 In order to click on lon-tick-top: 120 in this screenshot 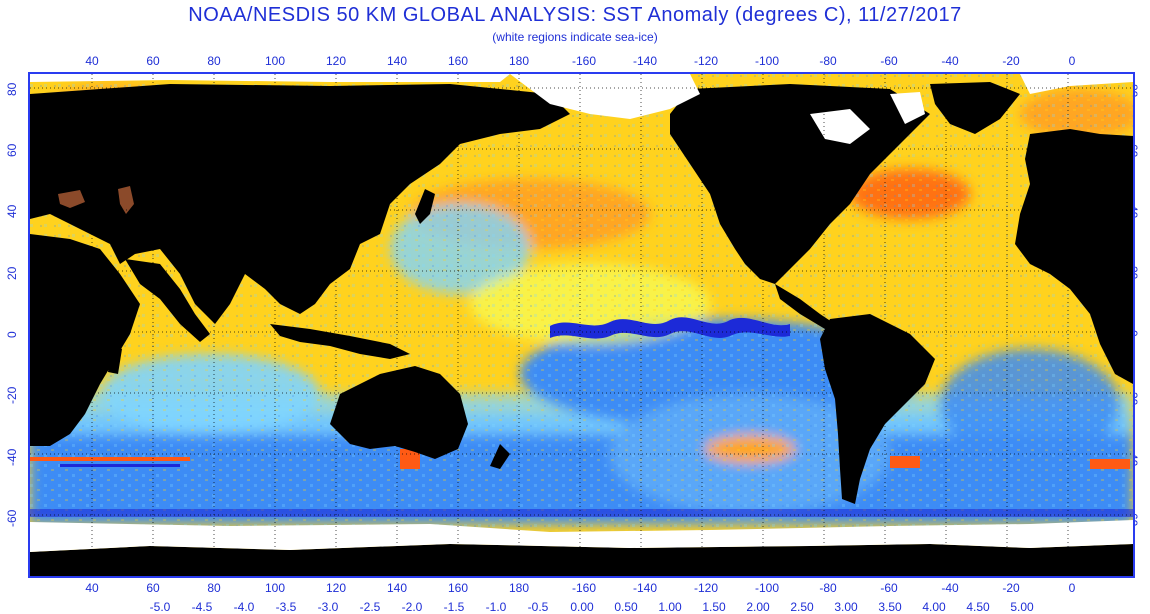, I will do `click(336, 61)`.